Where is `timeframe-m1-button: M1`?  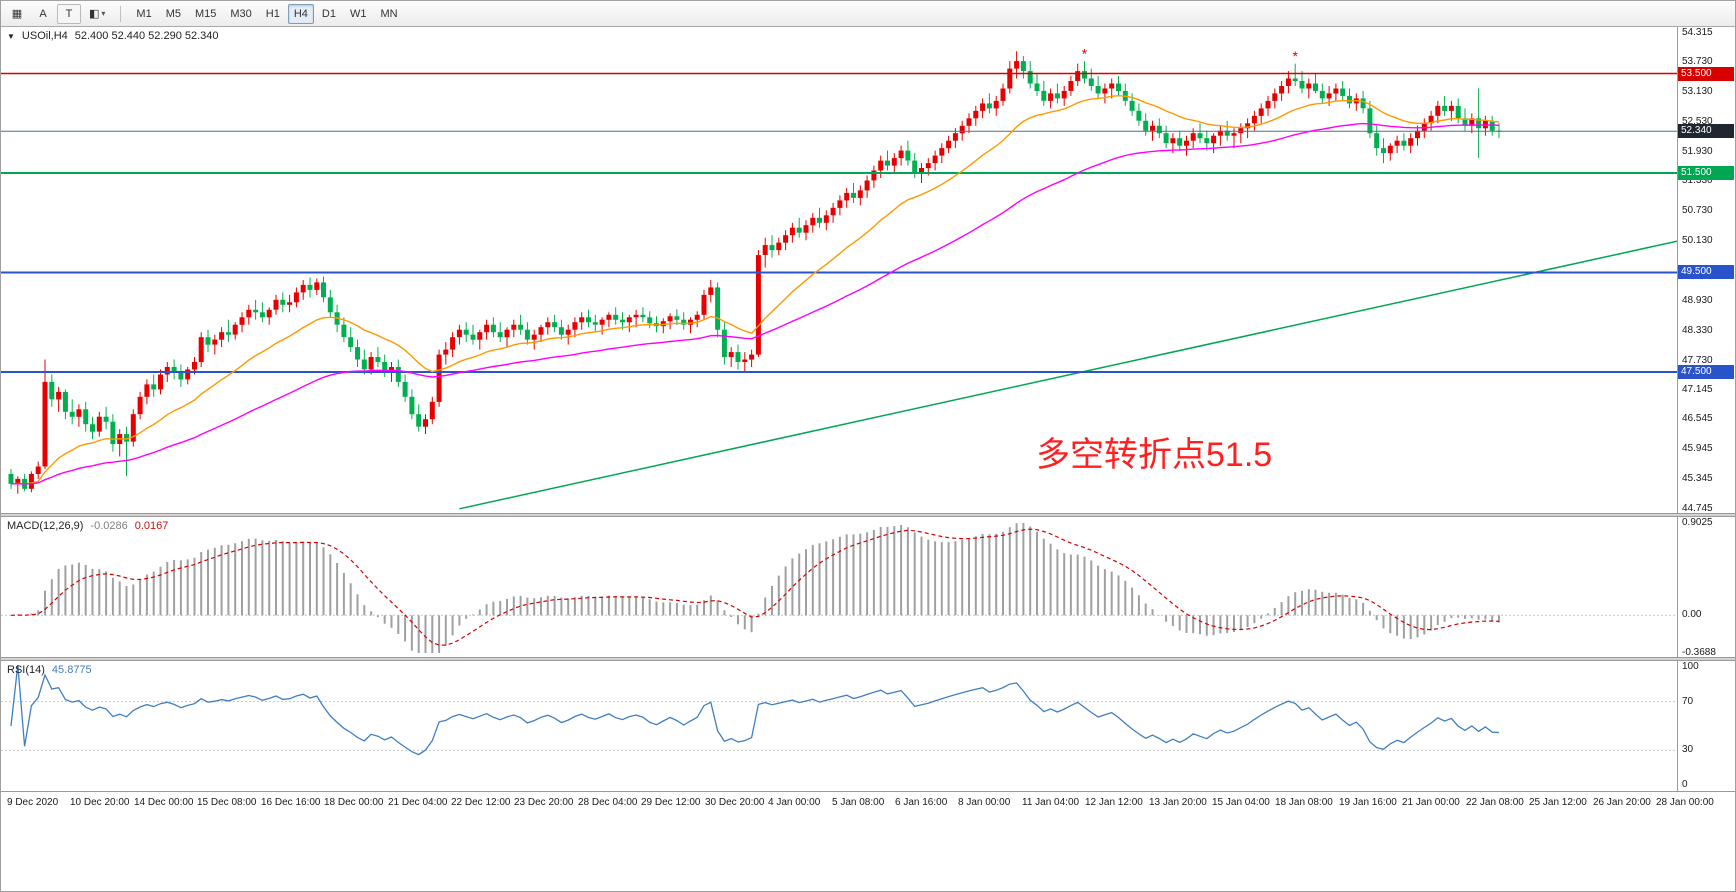 timeframe-m1-button: M1 is located at coordinates (144, 13).